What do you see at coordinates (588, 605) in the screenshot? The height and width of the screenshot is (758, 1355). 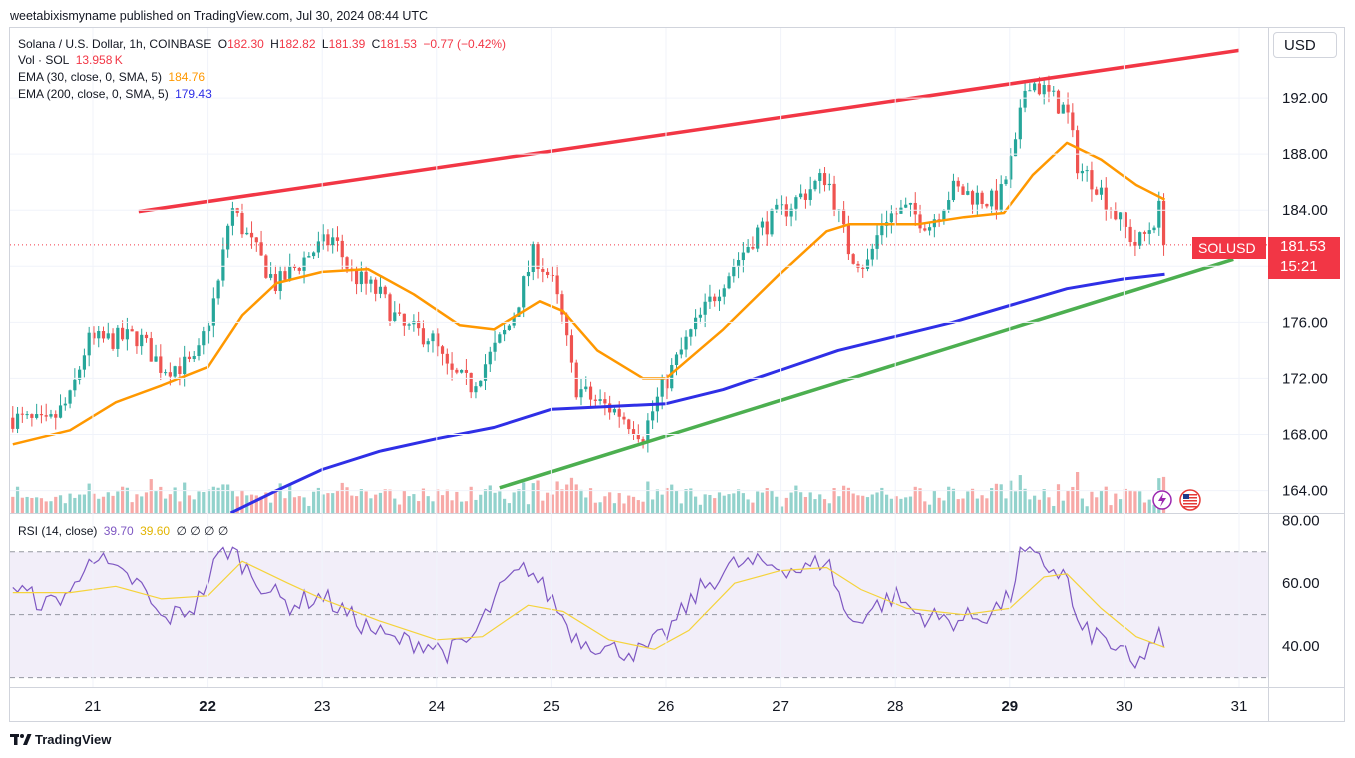 I see `rsi-ma-line` at bounding box center [588, 605].